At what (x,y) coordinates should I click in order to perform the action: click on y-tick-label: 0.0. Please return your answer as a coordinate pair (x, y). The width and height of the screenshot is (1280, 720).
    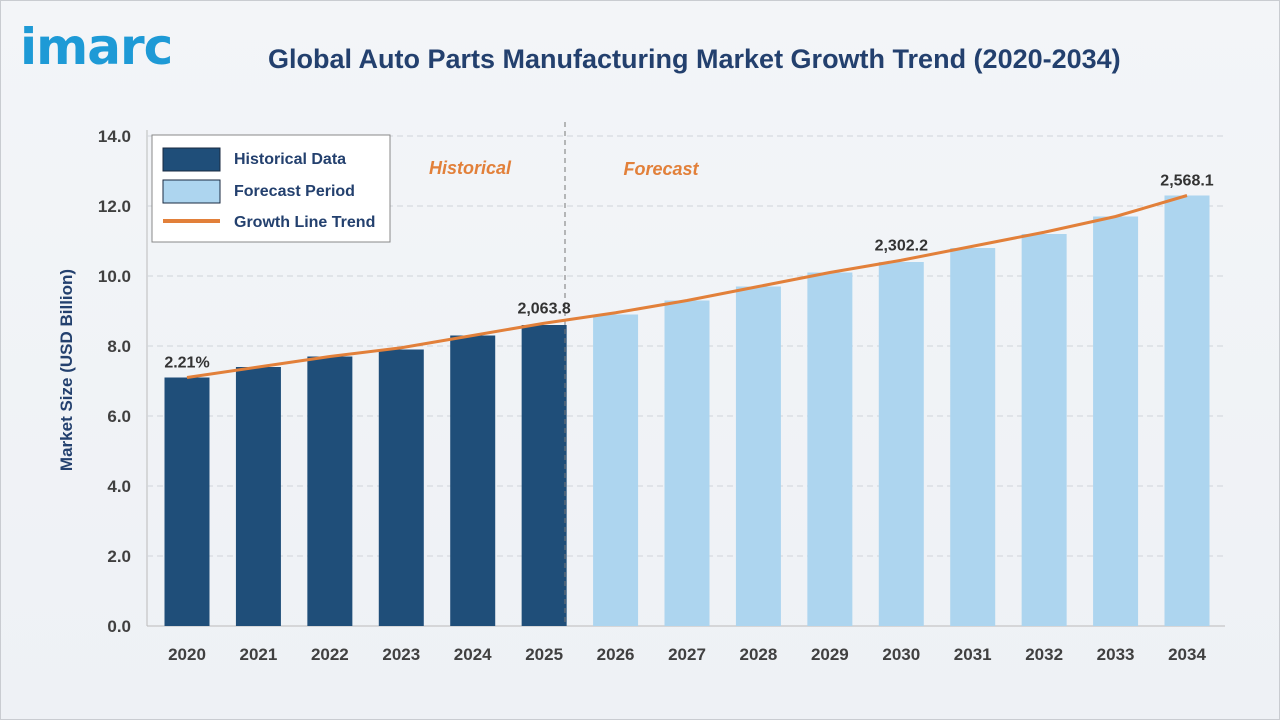
    Looking at the image, I should click on (119, 626).